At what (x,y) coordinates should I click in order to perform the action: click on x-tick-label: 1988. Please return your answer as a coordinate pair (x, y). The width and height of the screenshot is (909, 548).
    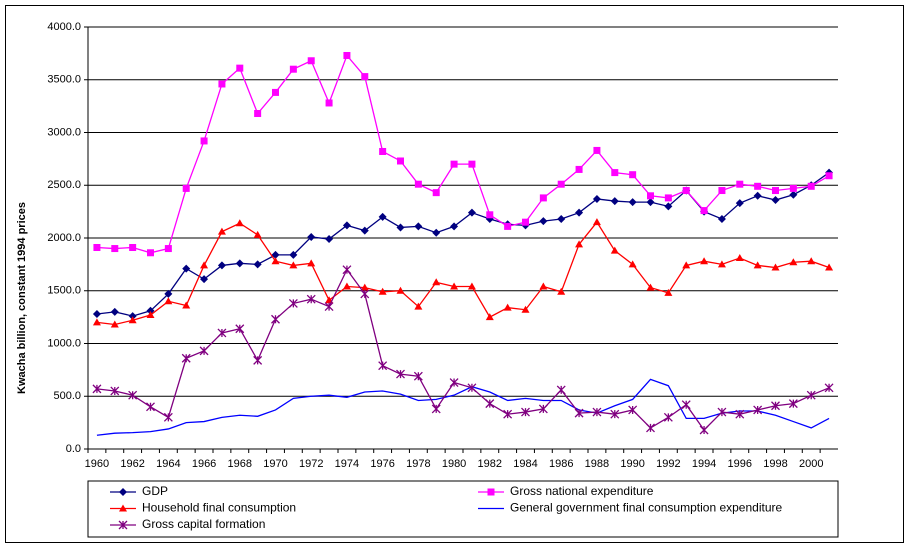
    Looking at the image, I should click on (597, 464).